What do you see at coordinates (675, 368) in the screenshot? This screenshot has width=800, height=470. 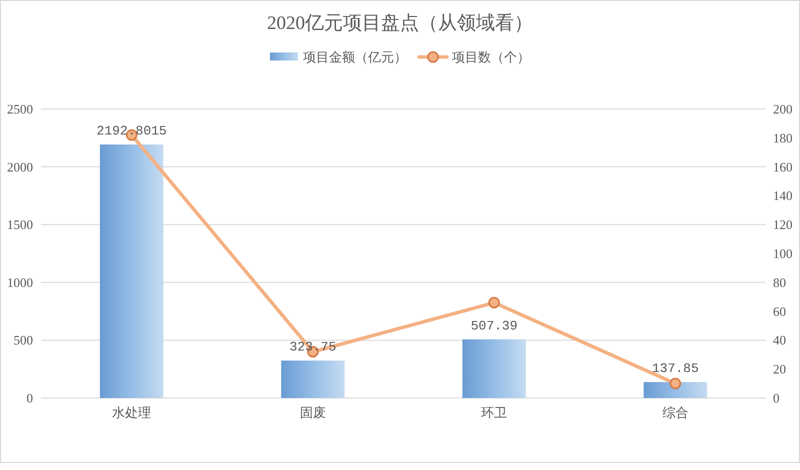 I see `data-label: 137.85` at bounding box center [675, 368].